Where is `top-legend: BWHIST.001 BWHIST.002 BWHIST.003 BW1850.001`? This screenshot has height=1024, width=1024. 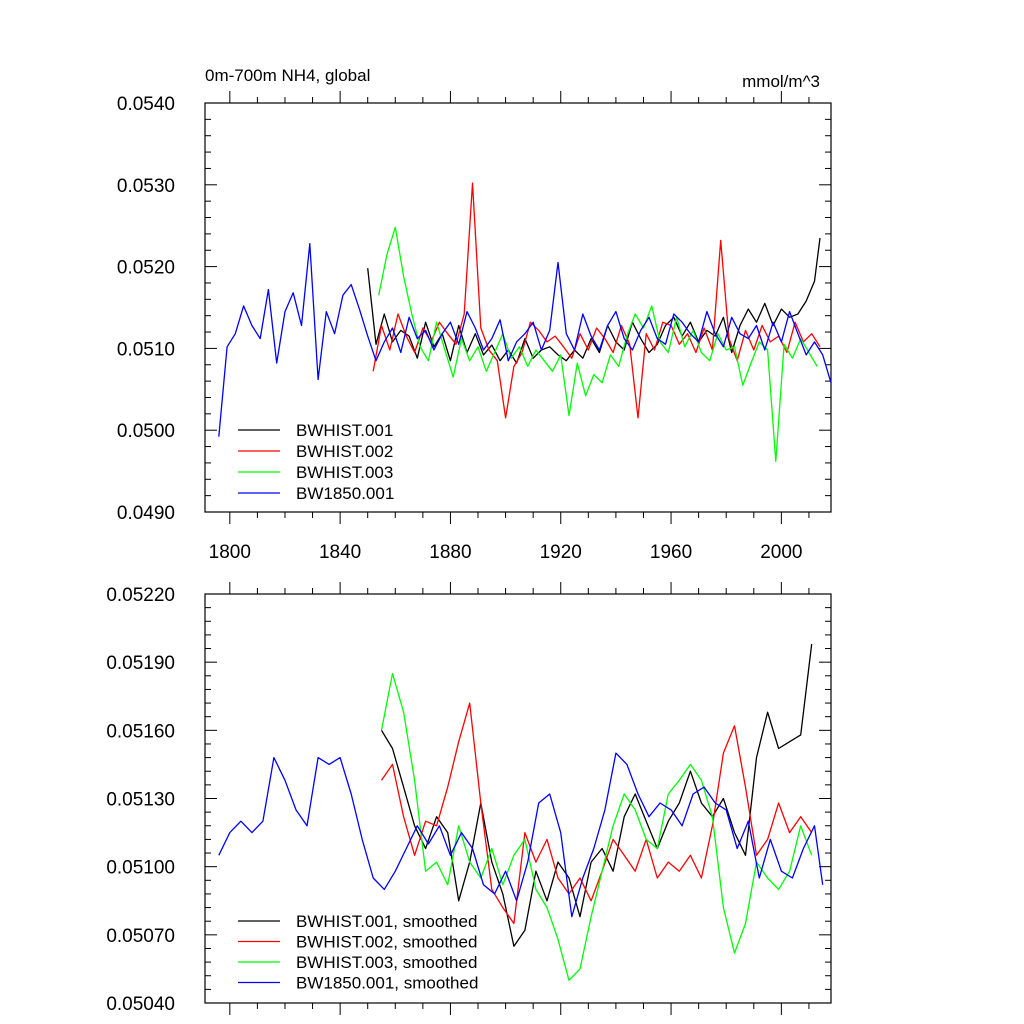 top-legend: BWHIST.001 BWHIST.002 BWHIST.003 BW1850.001 is located at coordinates (316, 462).